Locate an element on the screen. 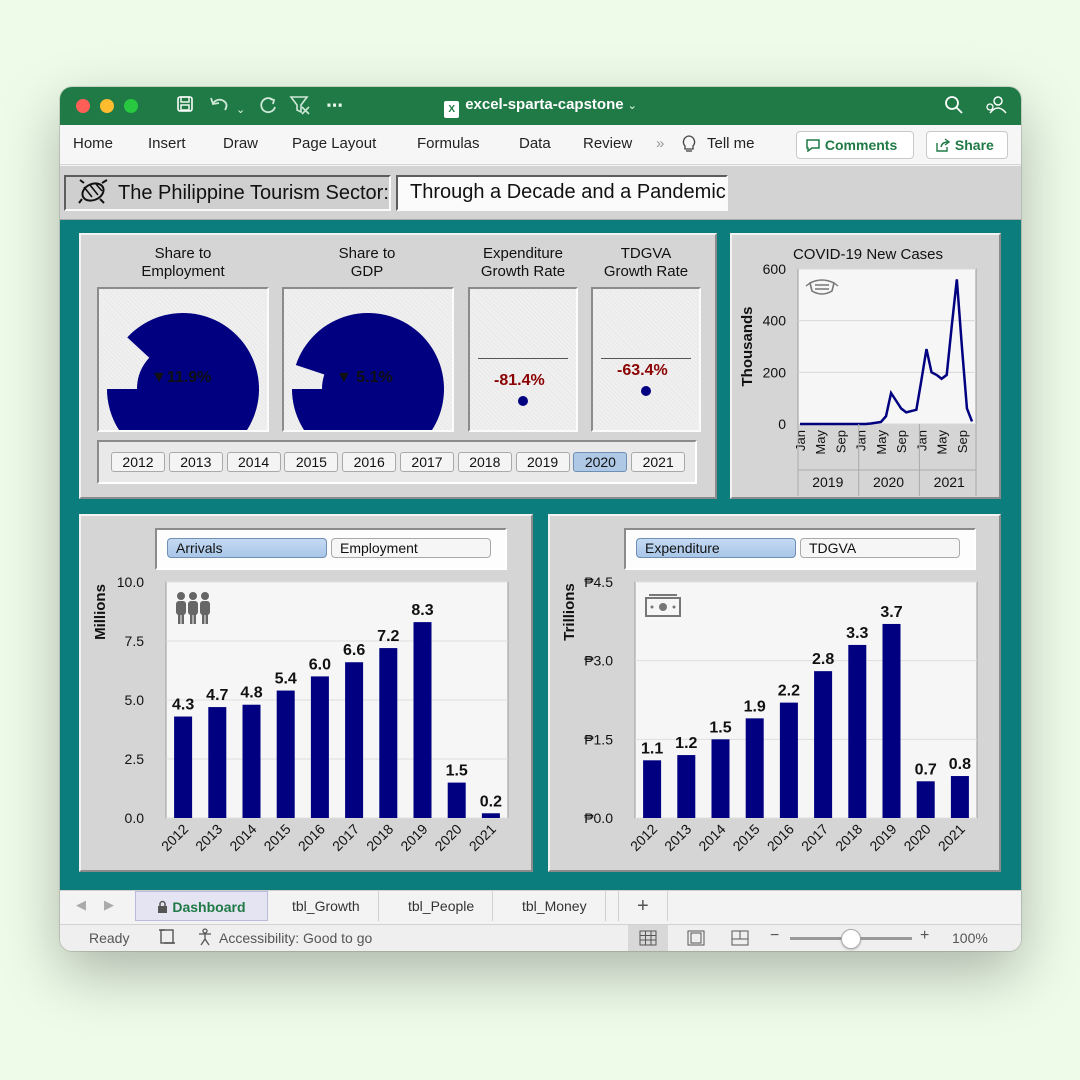 This screenshot has height=1080, width=1080. bar-value-label: 8.3 is located at coordinates (422, 610).